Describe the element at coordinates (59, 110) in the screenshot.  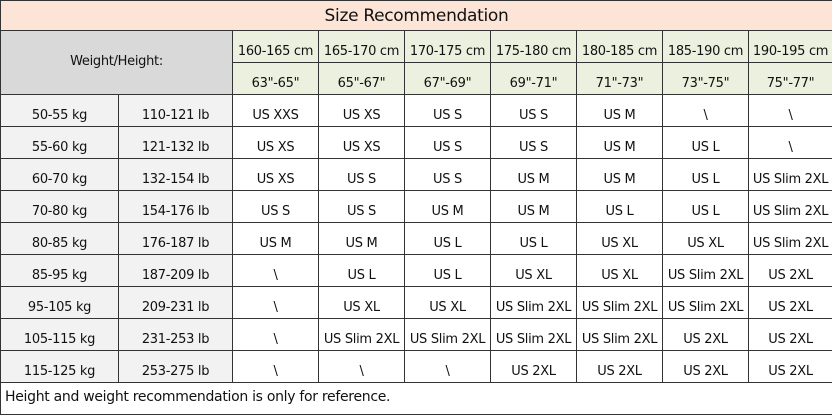
I see `weight-kg-cell: 50-55 kg` at that location.